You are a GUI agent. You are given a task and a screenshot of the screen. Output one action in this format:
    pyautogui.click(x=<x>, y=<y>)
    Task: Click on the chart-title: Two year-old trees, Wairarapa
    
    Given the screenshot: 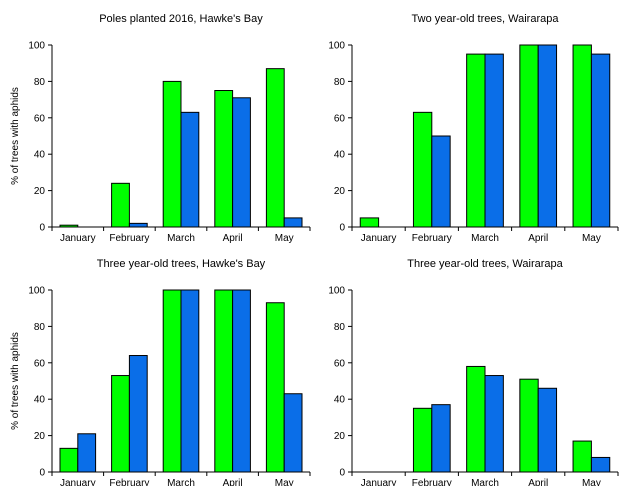 What is the action you would take?
    pyautogui.click(x=486, y=19)
    